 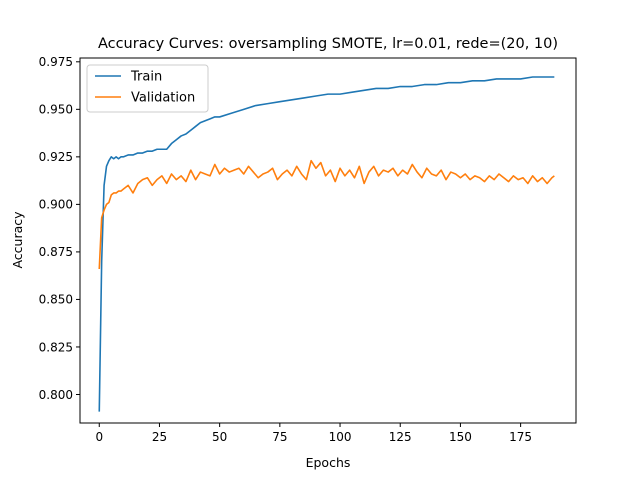 What do you see at coordinates (59, 228) in the screenshot?
I see `y-axis-ticks: 0.800 0.825 0.850 0.875 0.900 0.925 0.950 0.975` at bounding box center [59, 228].